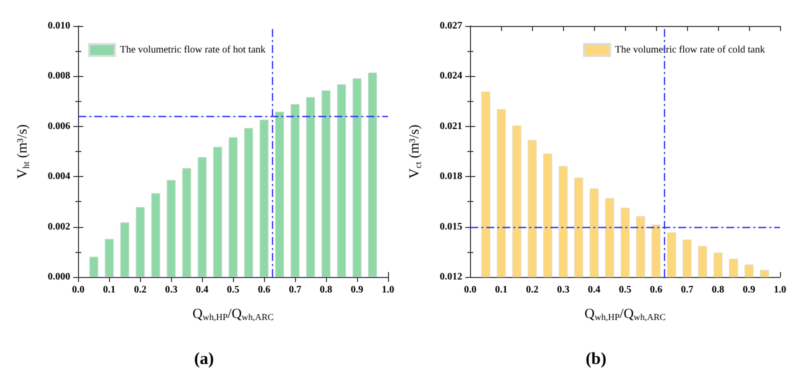 This screenshot has height=390, width=800. I want to click on y-tick-label: 0.012, so click(451, 277).